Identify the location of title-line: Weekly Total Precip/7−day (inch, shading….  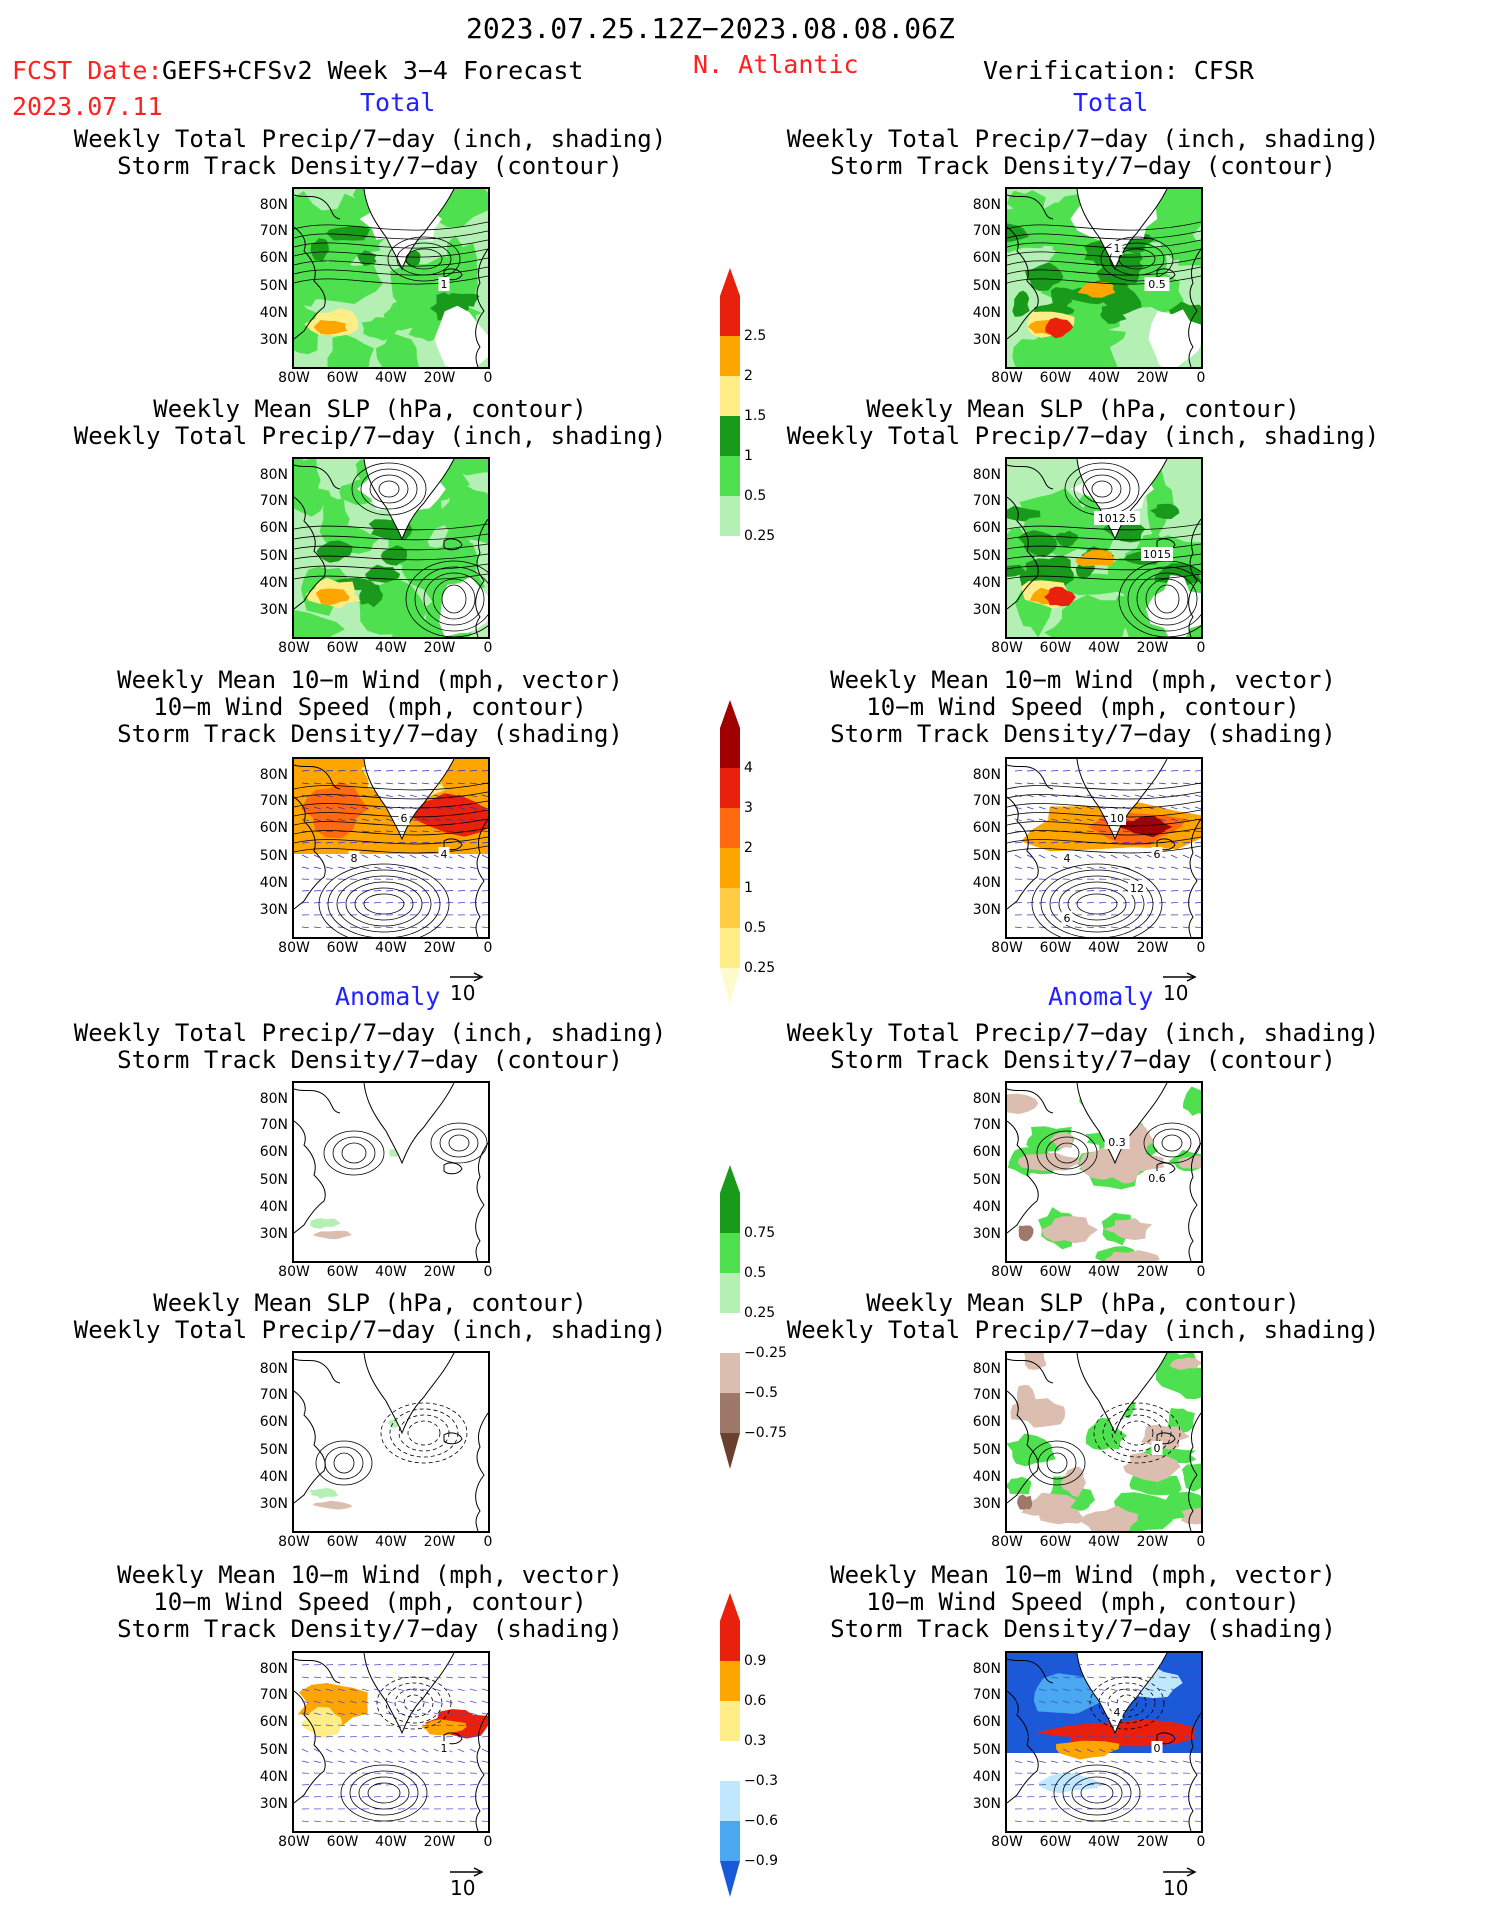
(370, 1330).